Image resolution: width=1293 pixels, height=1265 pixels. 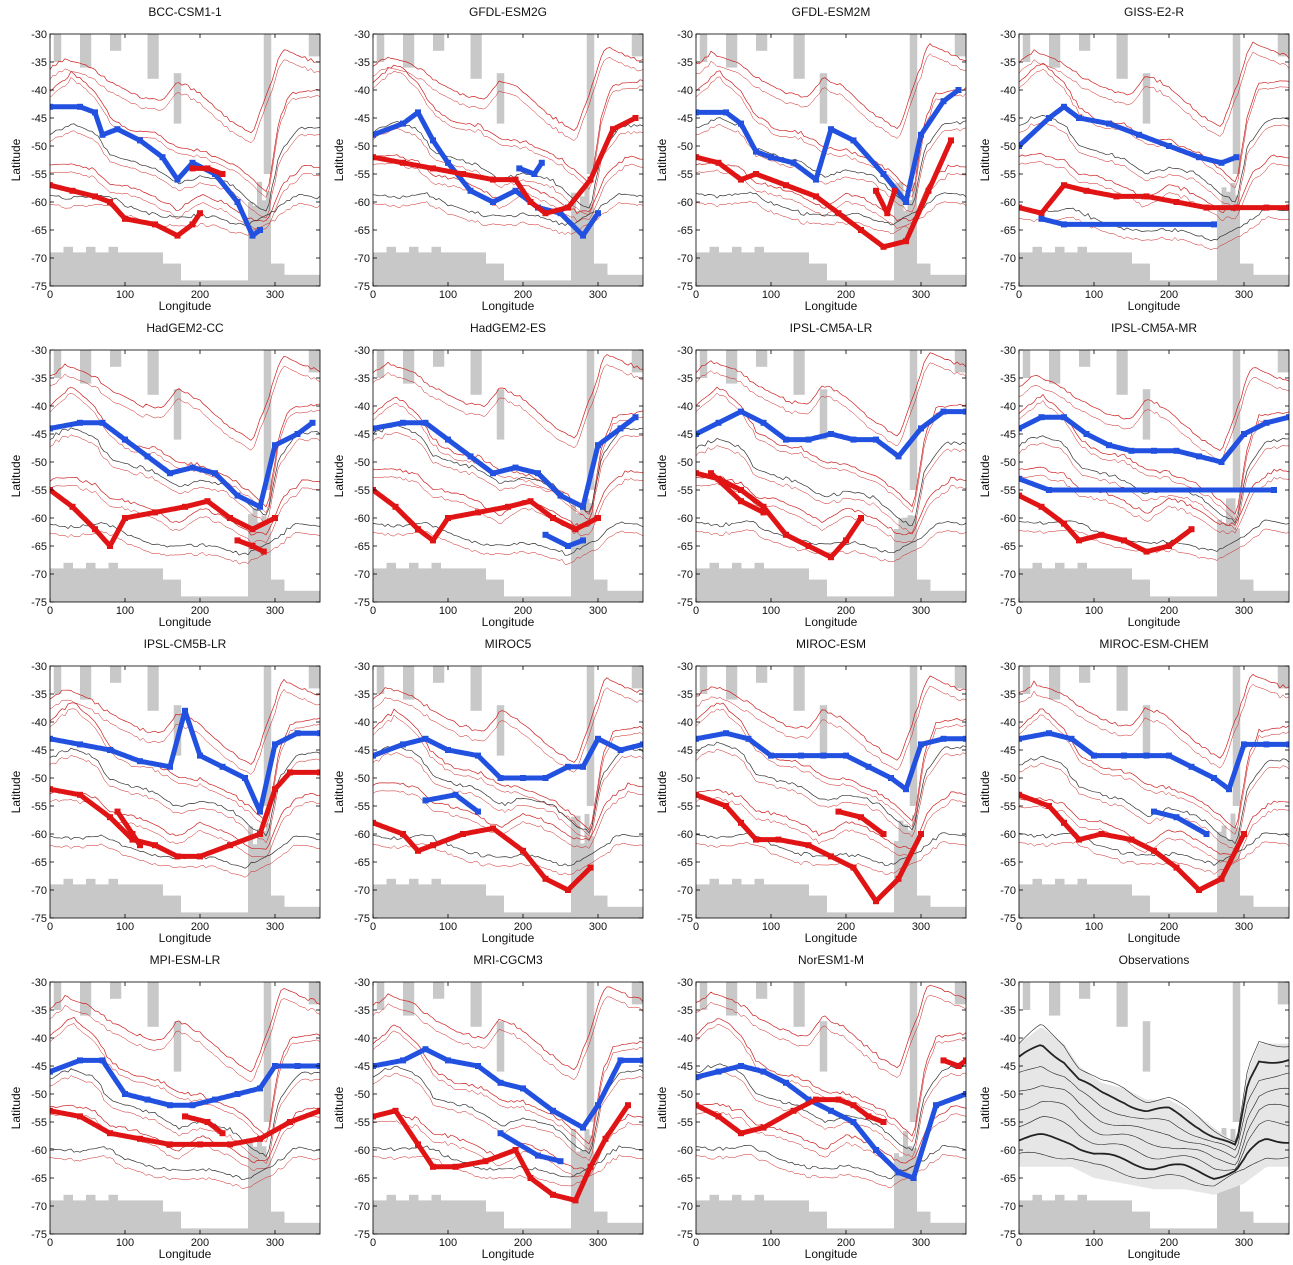 What do you see at coordinates (1153, 644) in the screenshot?
I see `panel-title: MIROC-ESM-CHEM` at bounding box center [1153, 644].